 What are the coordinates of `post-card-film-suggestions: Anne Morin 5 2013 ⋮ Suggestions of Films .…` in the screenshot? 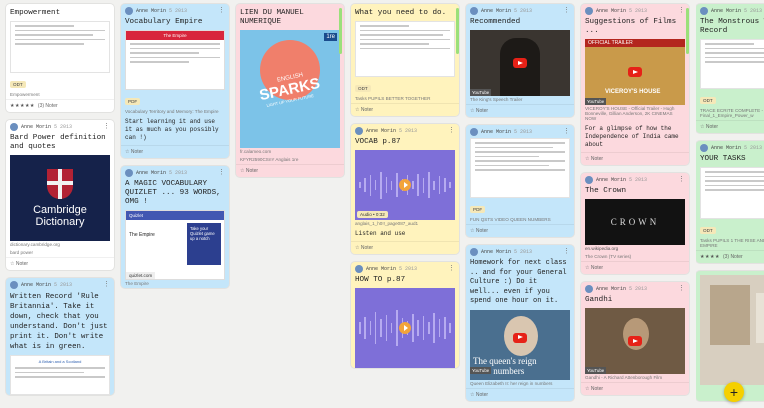 It's located at (635, 84).